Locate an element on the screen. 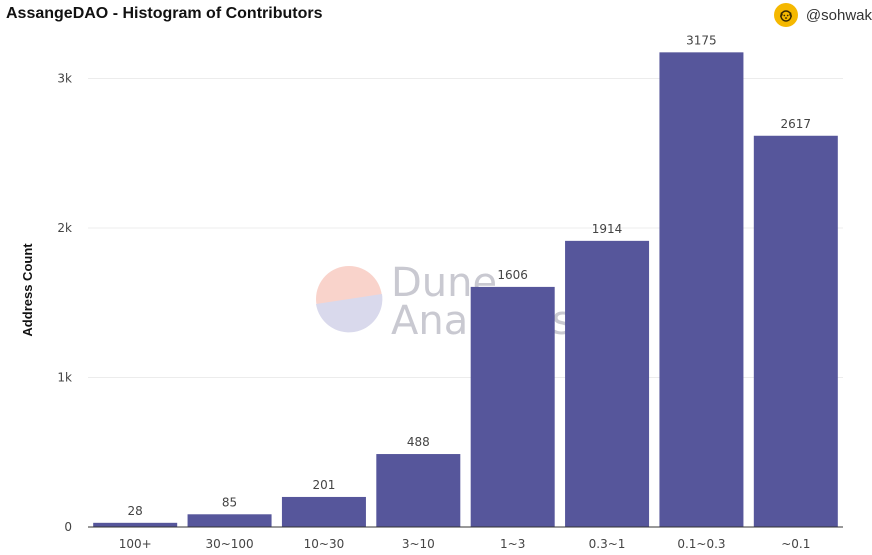  y-axis: 0 1k 2k 3k is located at coordinates (64, 303).